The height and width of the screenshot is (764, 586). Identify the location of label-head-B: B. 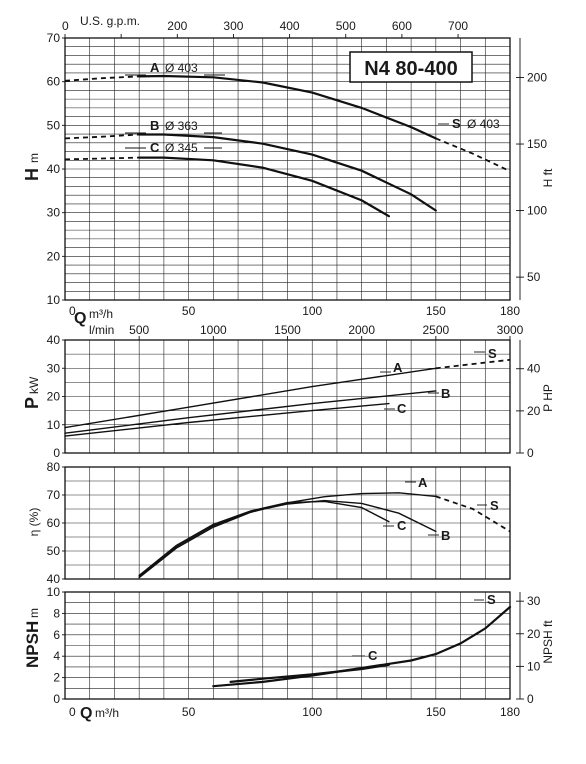
(154, 125).